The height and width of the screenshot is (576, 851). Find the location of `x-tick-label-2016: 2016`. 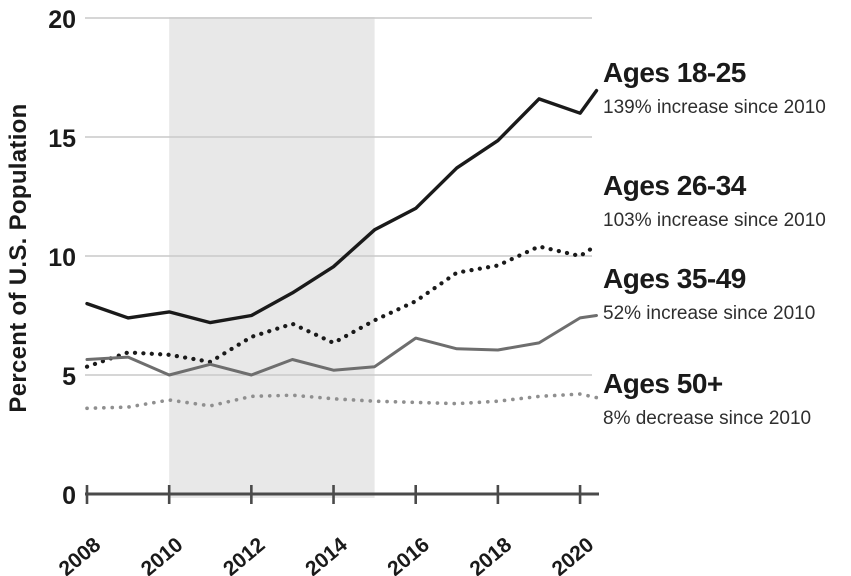

x-tick-label-2016: 2016 is located at coordinates (408, 554).